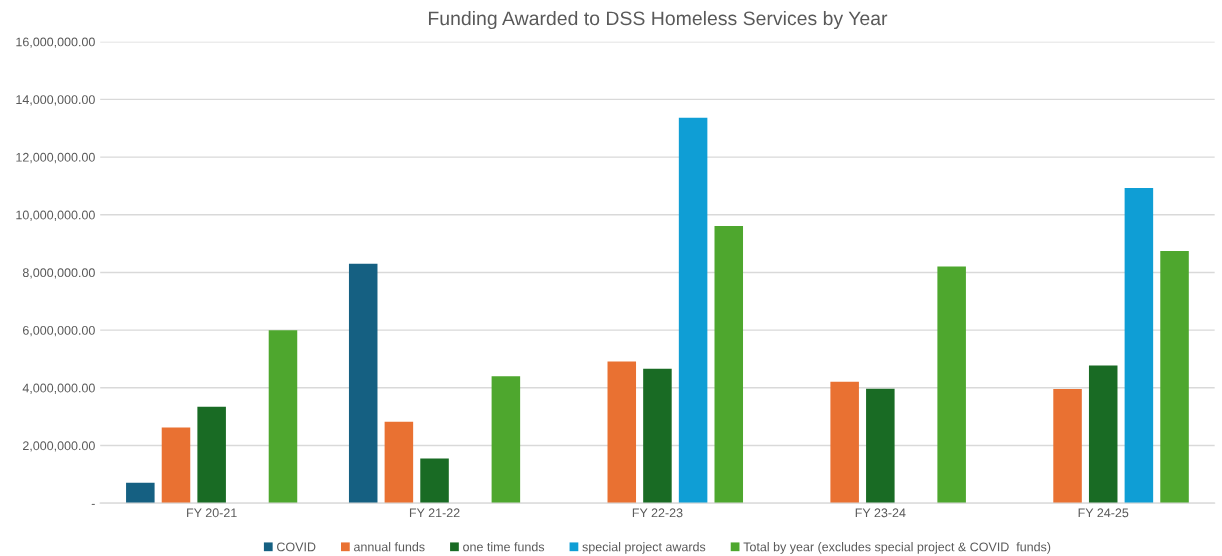 The height and width of the screenshot is (556, 1222). What do you see at coordinates (296, 547) in the screenshot?
I see `legend-label: COVID` at bounding box center [296, 547].